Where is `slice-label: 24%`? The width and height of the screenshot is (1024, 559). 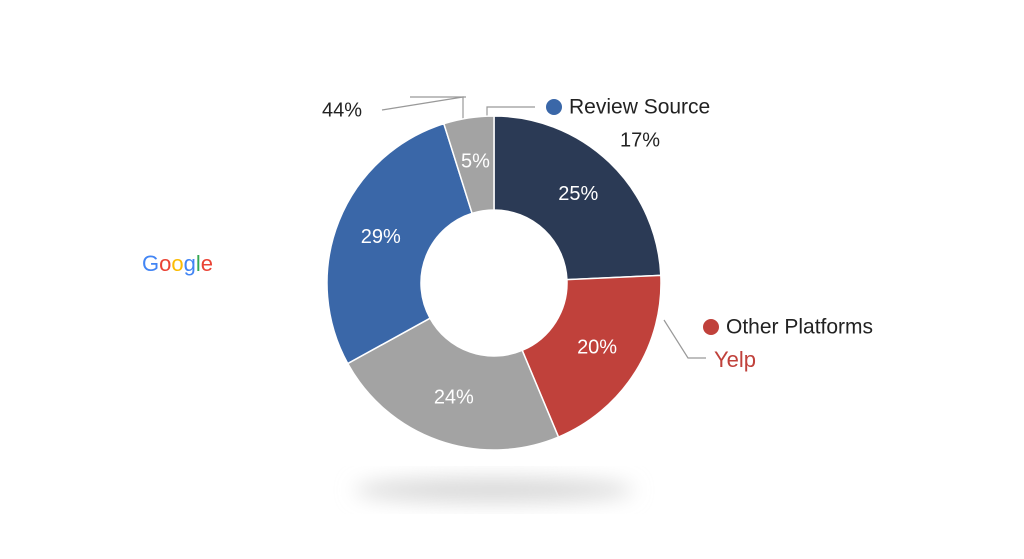 slice-label: 24% is located at coordinates (454, 397).